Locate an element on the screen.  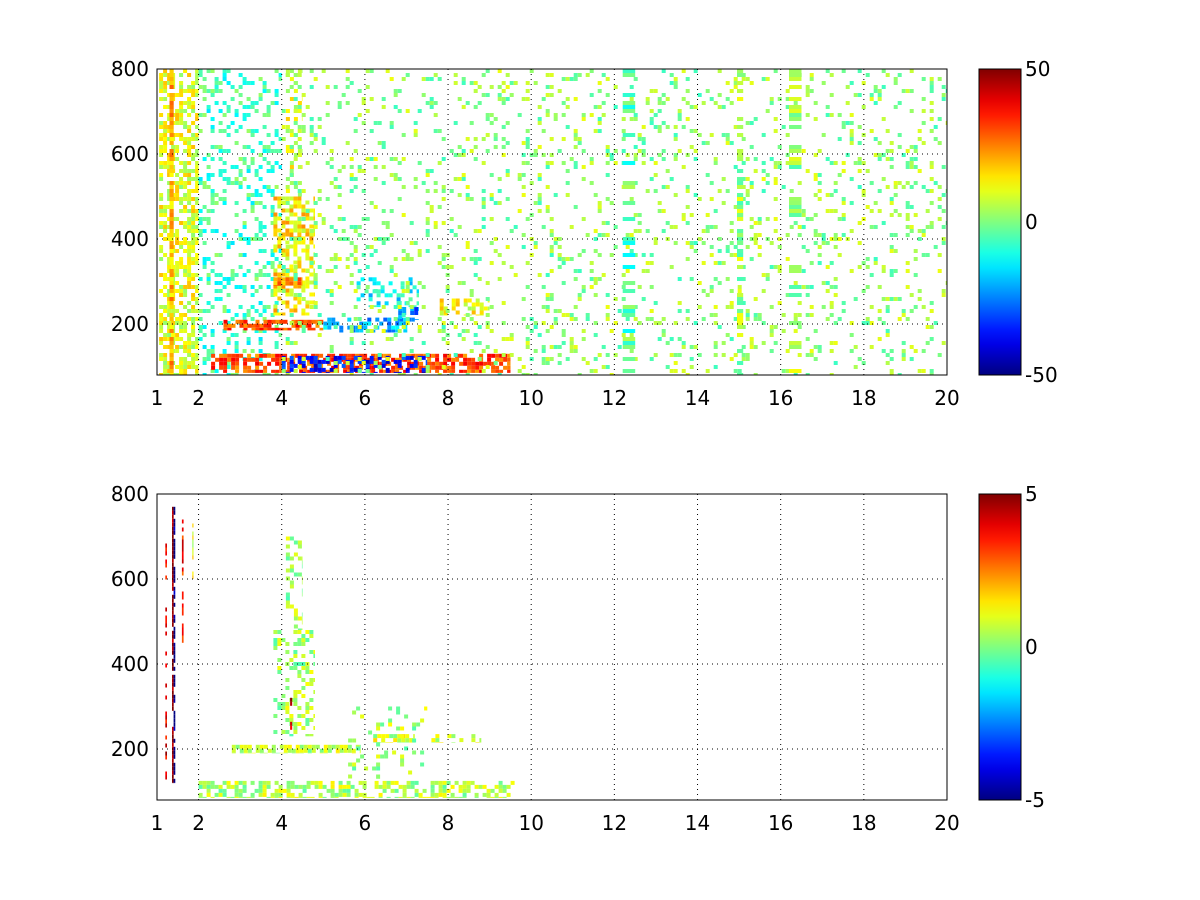
y-tick-label: 800 is located at coordinates (130, 69).